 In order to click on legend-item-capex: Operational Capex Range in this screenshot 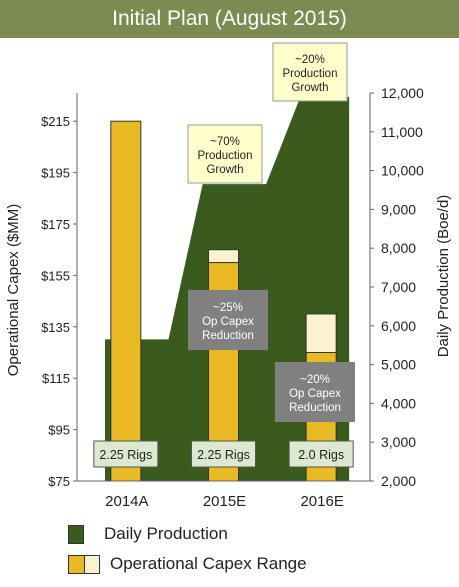, I will do `click(187, 564)`.